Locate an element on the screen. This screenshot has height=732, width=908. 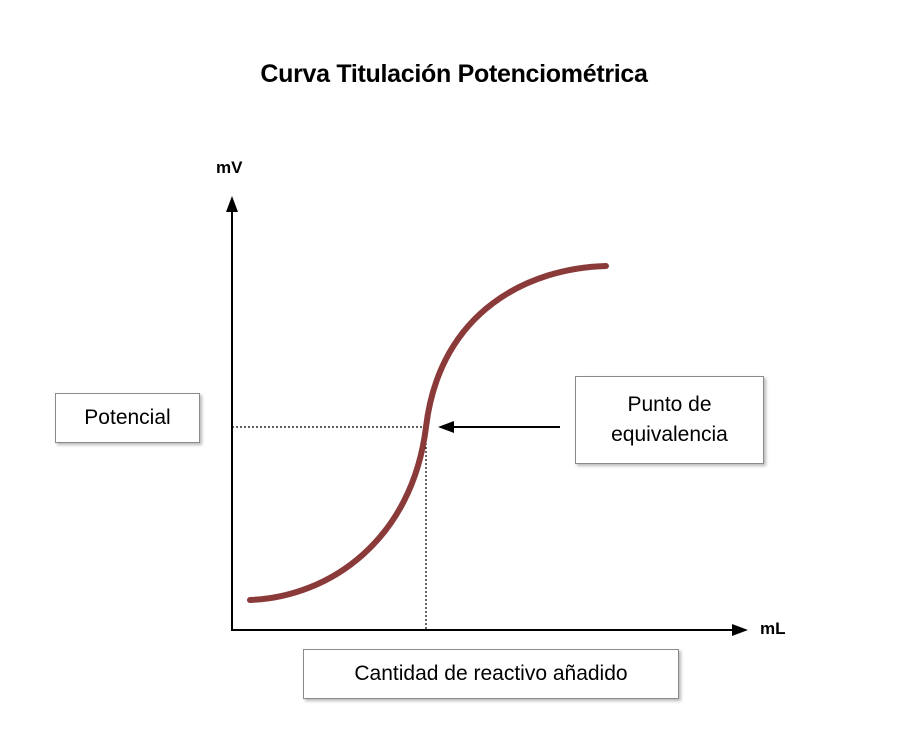
reagent-amount-box: Cantidad de reactivo añadido is located at coordinates (491, 674).